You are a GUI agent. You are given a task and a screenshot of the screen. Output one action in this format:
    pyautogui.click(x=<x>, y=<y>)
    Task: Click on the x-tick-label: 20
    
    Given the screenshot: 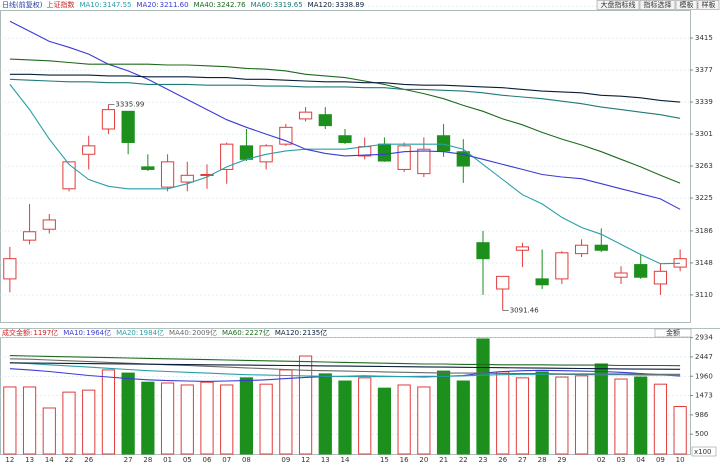 What is the action you would take?
    pyautogui.click(x=423, y=460)
    